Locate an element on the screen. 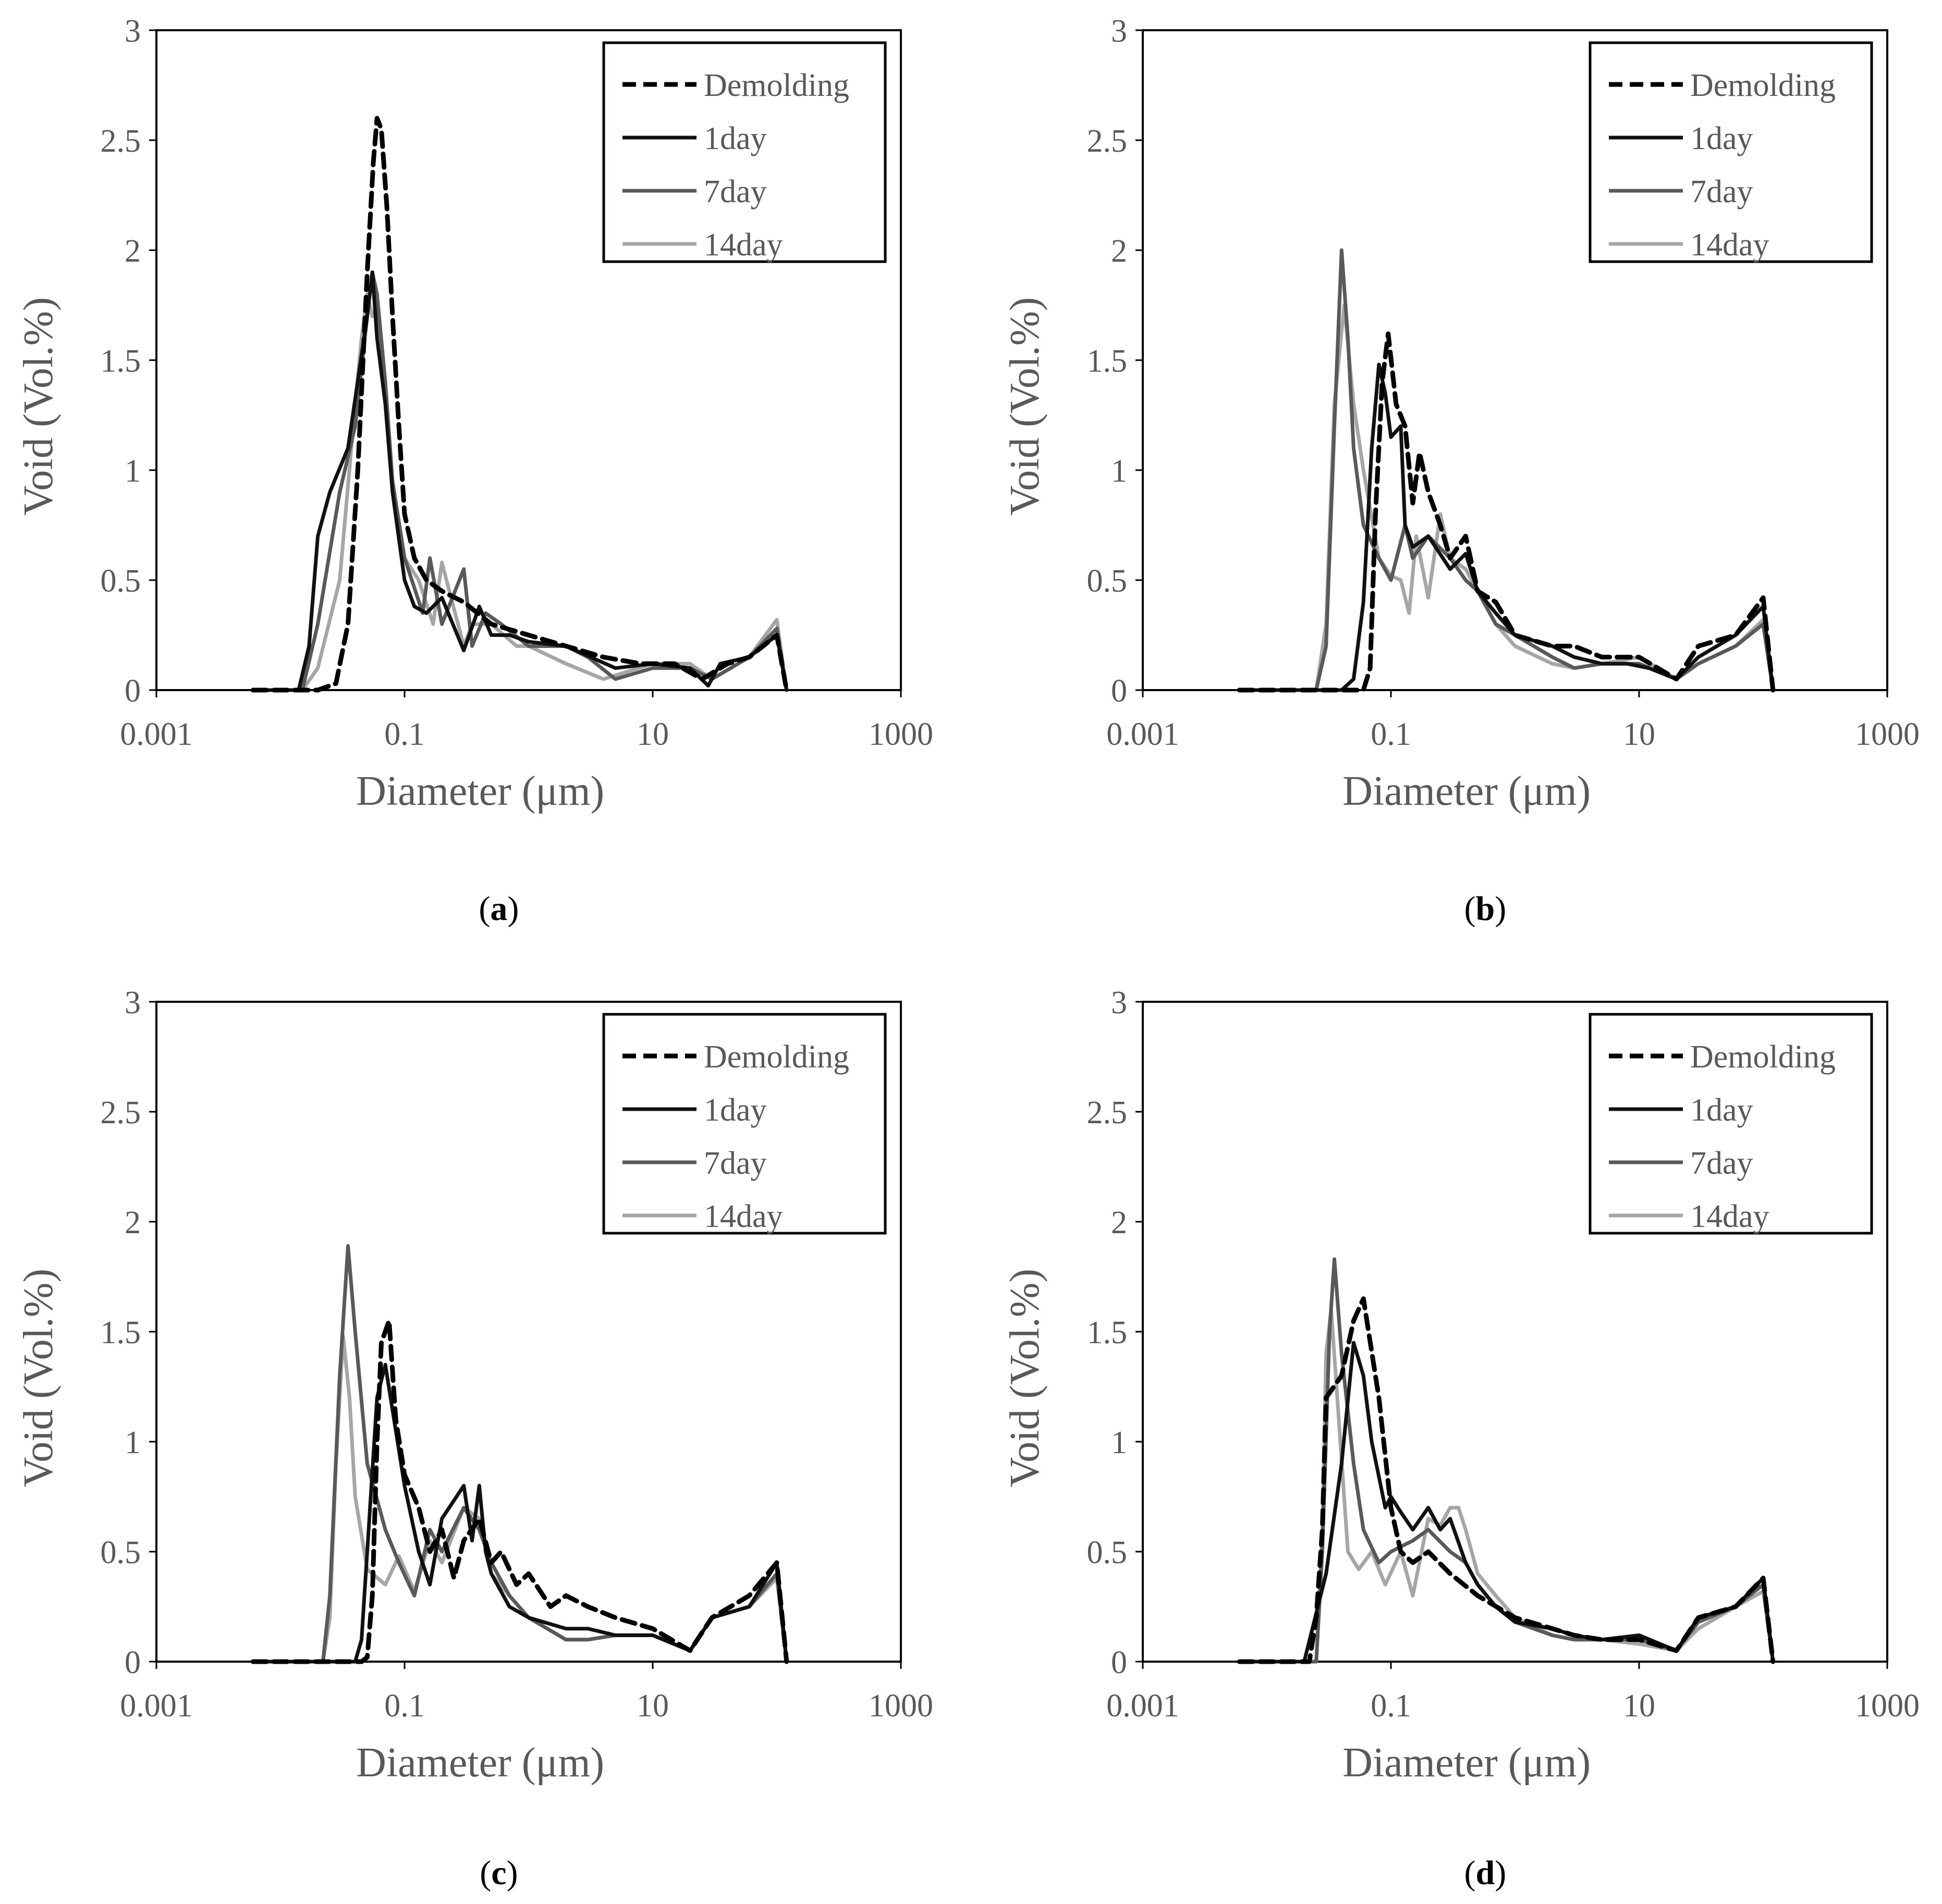 The image size is (1942, 1904). panel-label: (a) is located at coordinates (499, 909).